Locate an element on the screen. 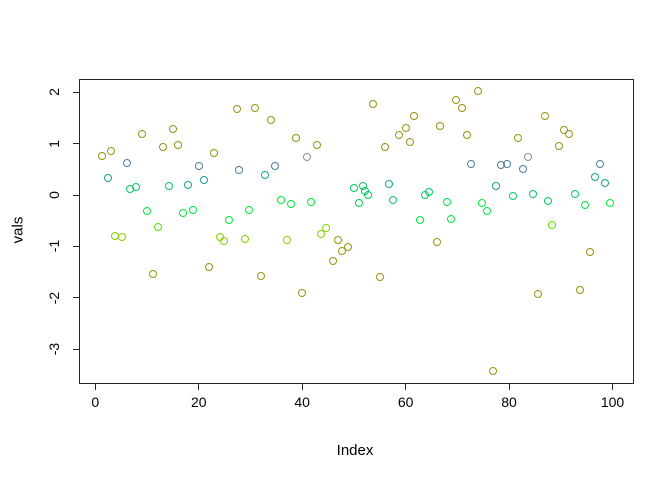 Image resolution: width=672 pixels, height=480 pixels. x-axis-tick-label: 100 is located at coordinates (612, 402).